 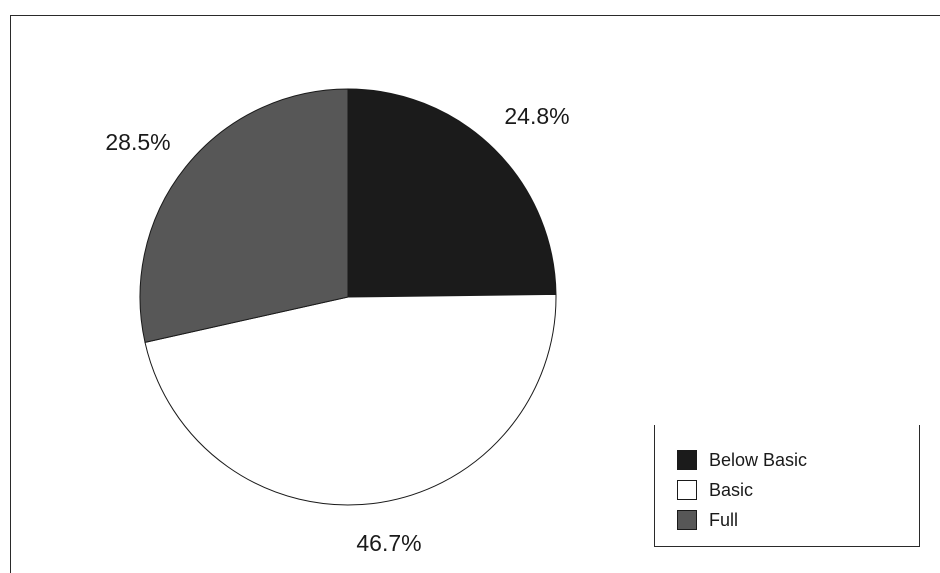 What do you see at coordinates (742, 520) in the screenshot?
I see `legend-item-full: Full` at bounding box center [742, 520].